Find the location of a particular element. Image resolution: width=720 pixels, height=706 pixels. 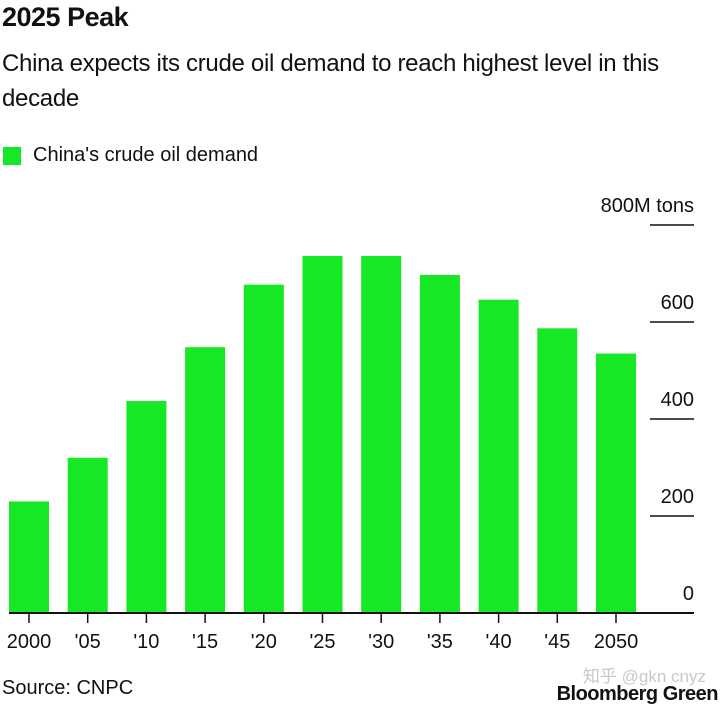

legend: China's crude oil demand is located at coordinates (130, 155).